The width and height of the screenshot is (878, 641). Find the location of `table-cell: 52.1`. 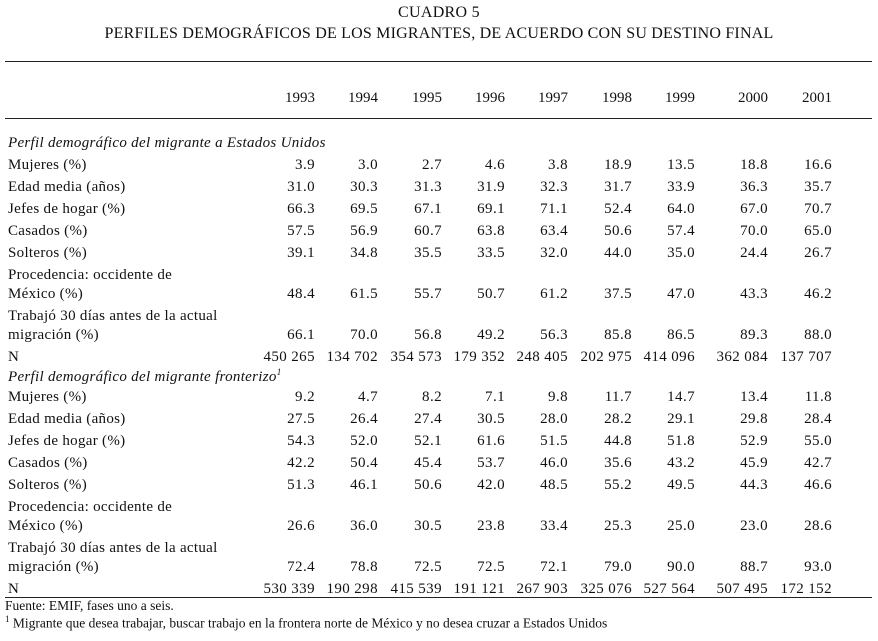

table-cell: 52.1 is located at coordinates (428, 441).